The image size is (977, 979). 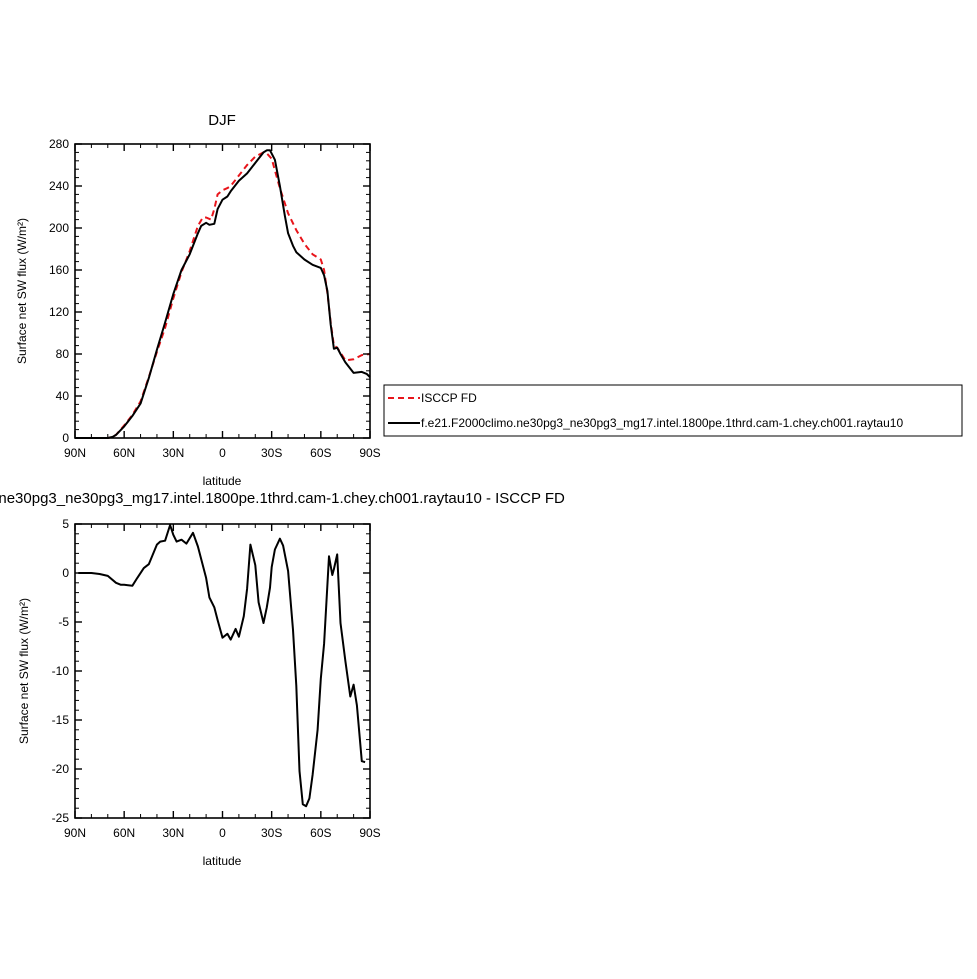 What do you see at coordinates (22, 291) in the screenshot?
I see `top-y-axis-label: Surface net SW flux (W/m²)` at bounding box center [22, 291].